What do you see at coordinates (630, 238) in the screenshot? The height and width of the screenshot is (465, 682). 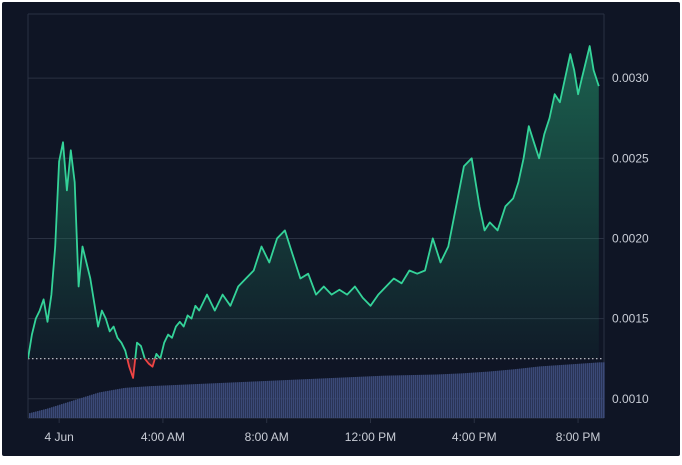 I see `y-axis-ticks: 0.0010 0.0015 0.0020 0.0025 0.0030` at bounding box center [630, 238].